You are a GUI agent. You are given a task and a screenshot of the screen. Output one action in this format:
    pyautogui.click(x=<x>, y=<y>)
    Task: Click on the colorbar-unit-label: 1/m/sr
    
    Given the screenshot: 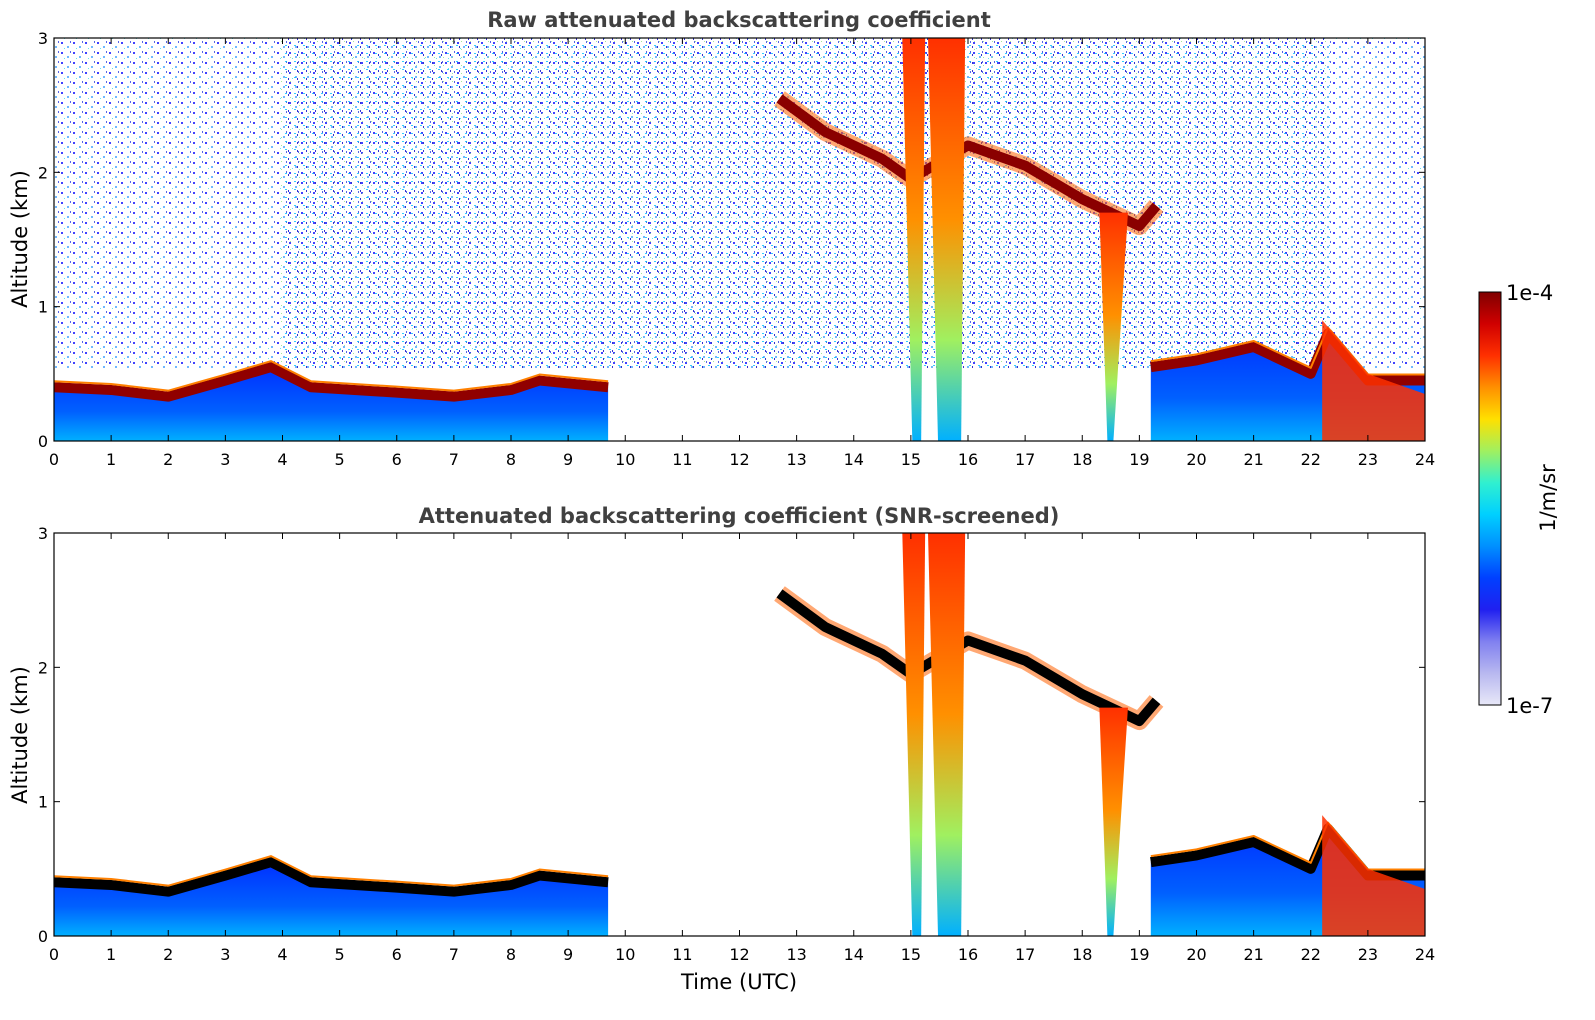 What is the action you would take?
    pyautogui.click(x=1548, y=498)
    